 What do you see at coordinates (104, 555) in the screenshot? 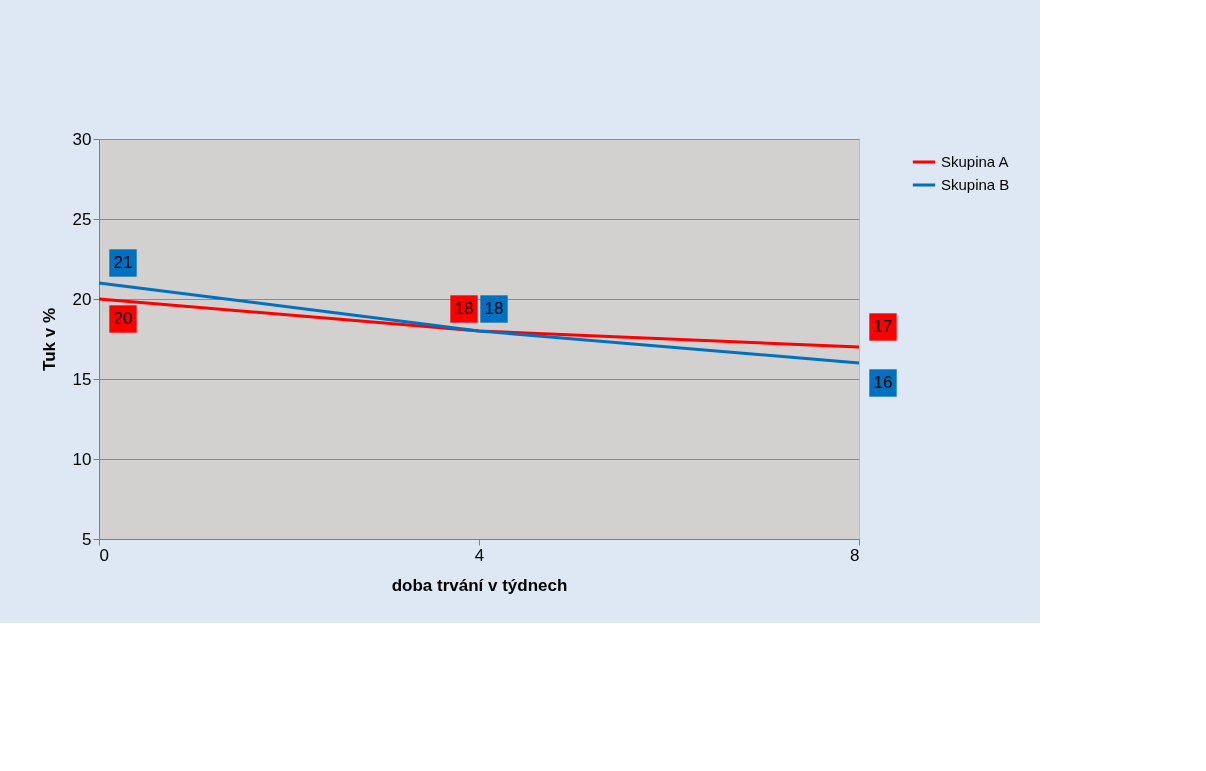
I see `x-tick-label: 0` at bounding box center [104, 555].